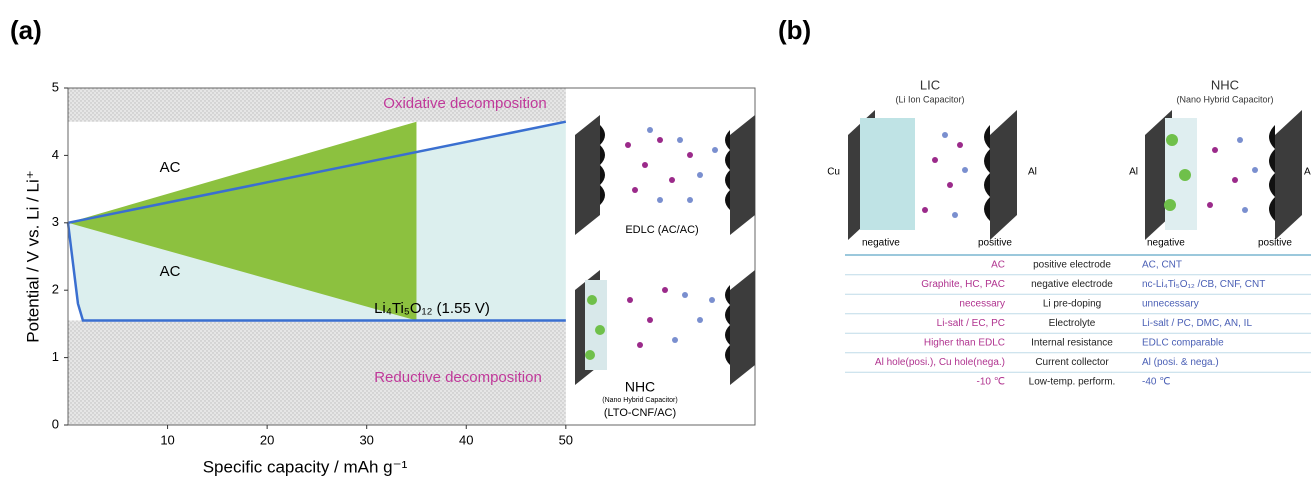 The height and width of the screenshot is (483, 1311). I want to click on inset-label: (Nano Hybrid Capacitor), so click(639, 400).